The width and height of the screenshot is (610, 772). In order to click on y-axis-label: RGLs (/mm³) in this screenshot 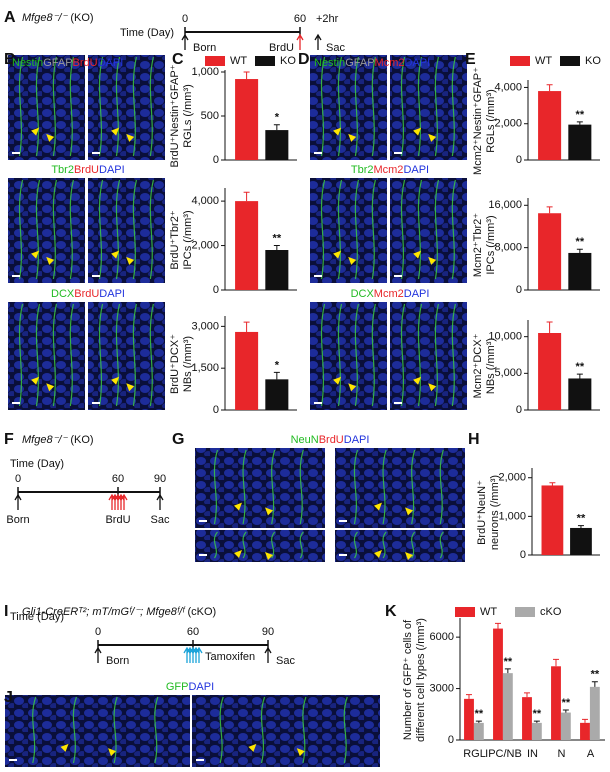, I will do `click(188, 116)`.